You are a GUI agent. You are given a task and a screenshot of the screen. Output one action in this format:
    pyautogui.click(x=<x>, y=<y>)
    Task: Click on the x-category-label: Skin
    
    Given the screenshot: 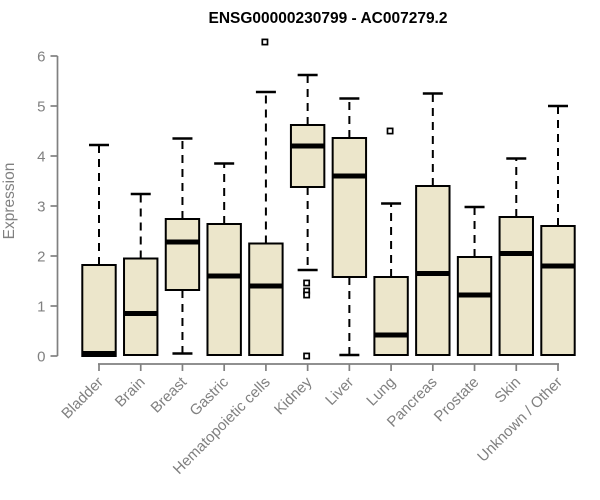 What is the action you would take?
    pyautogui.click(x=507, y=390)
    